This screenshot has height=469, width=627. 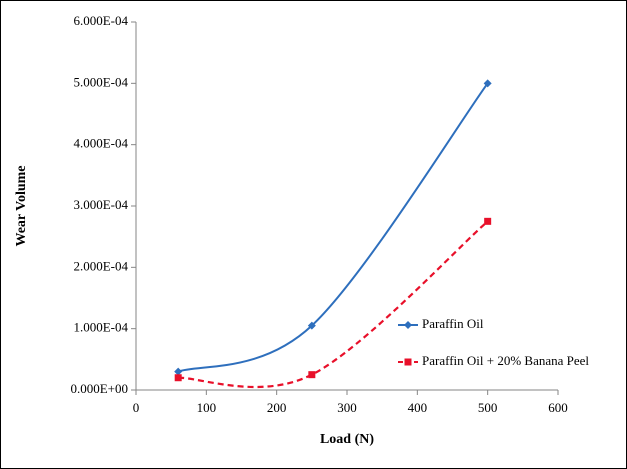 I want to click on x-tick-label: 100, so click(x=207, y=407).